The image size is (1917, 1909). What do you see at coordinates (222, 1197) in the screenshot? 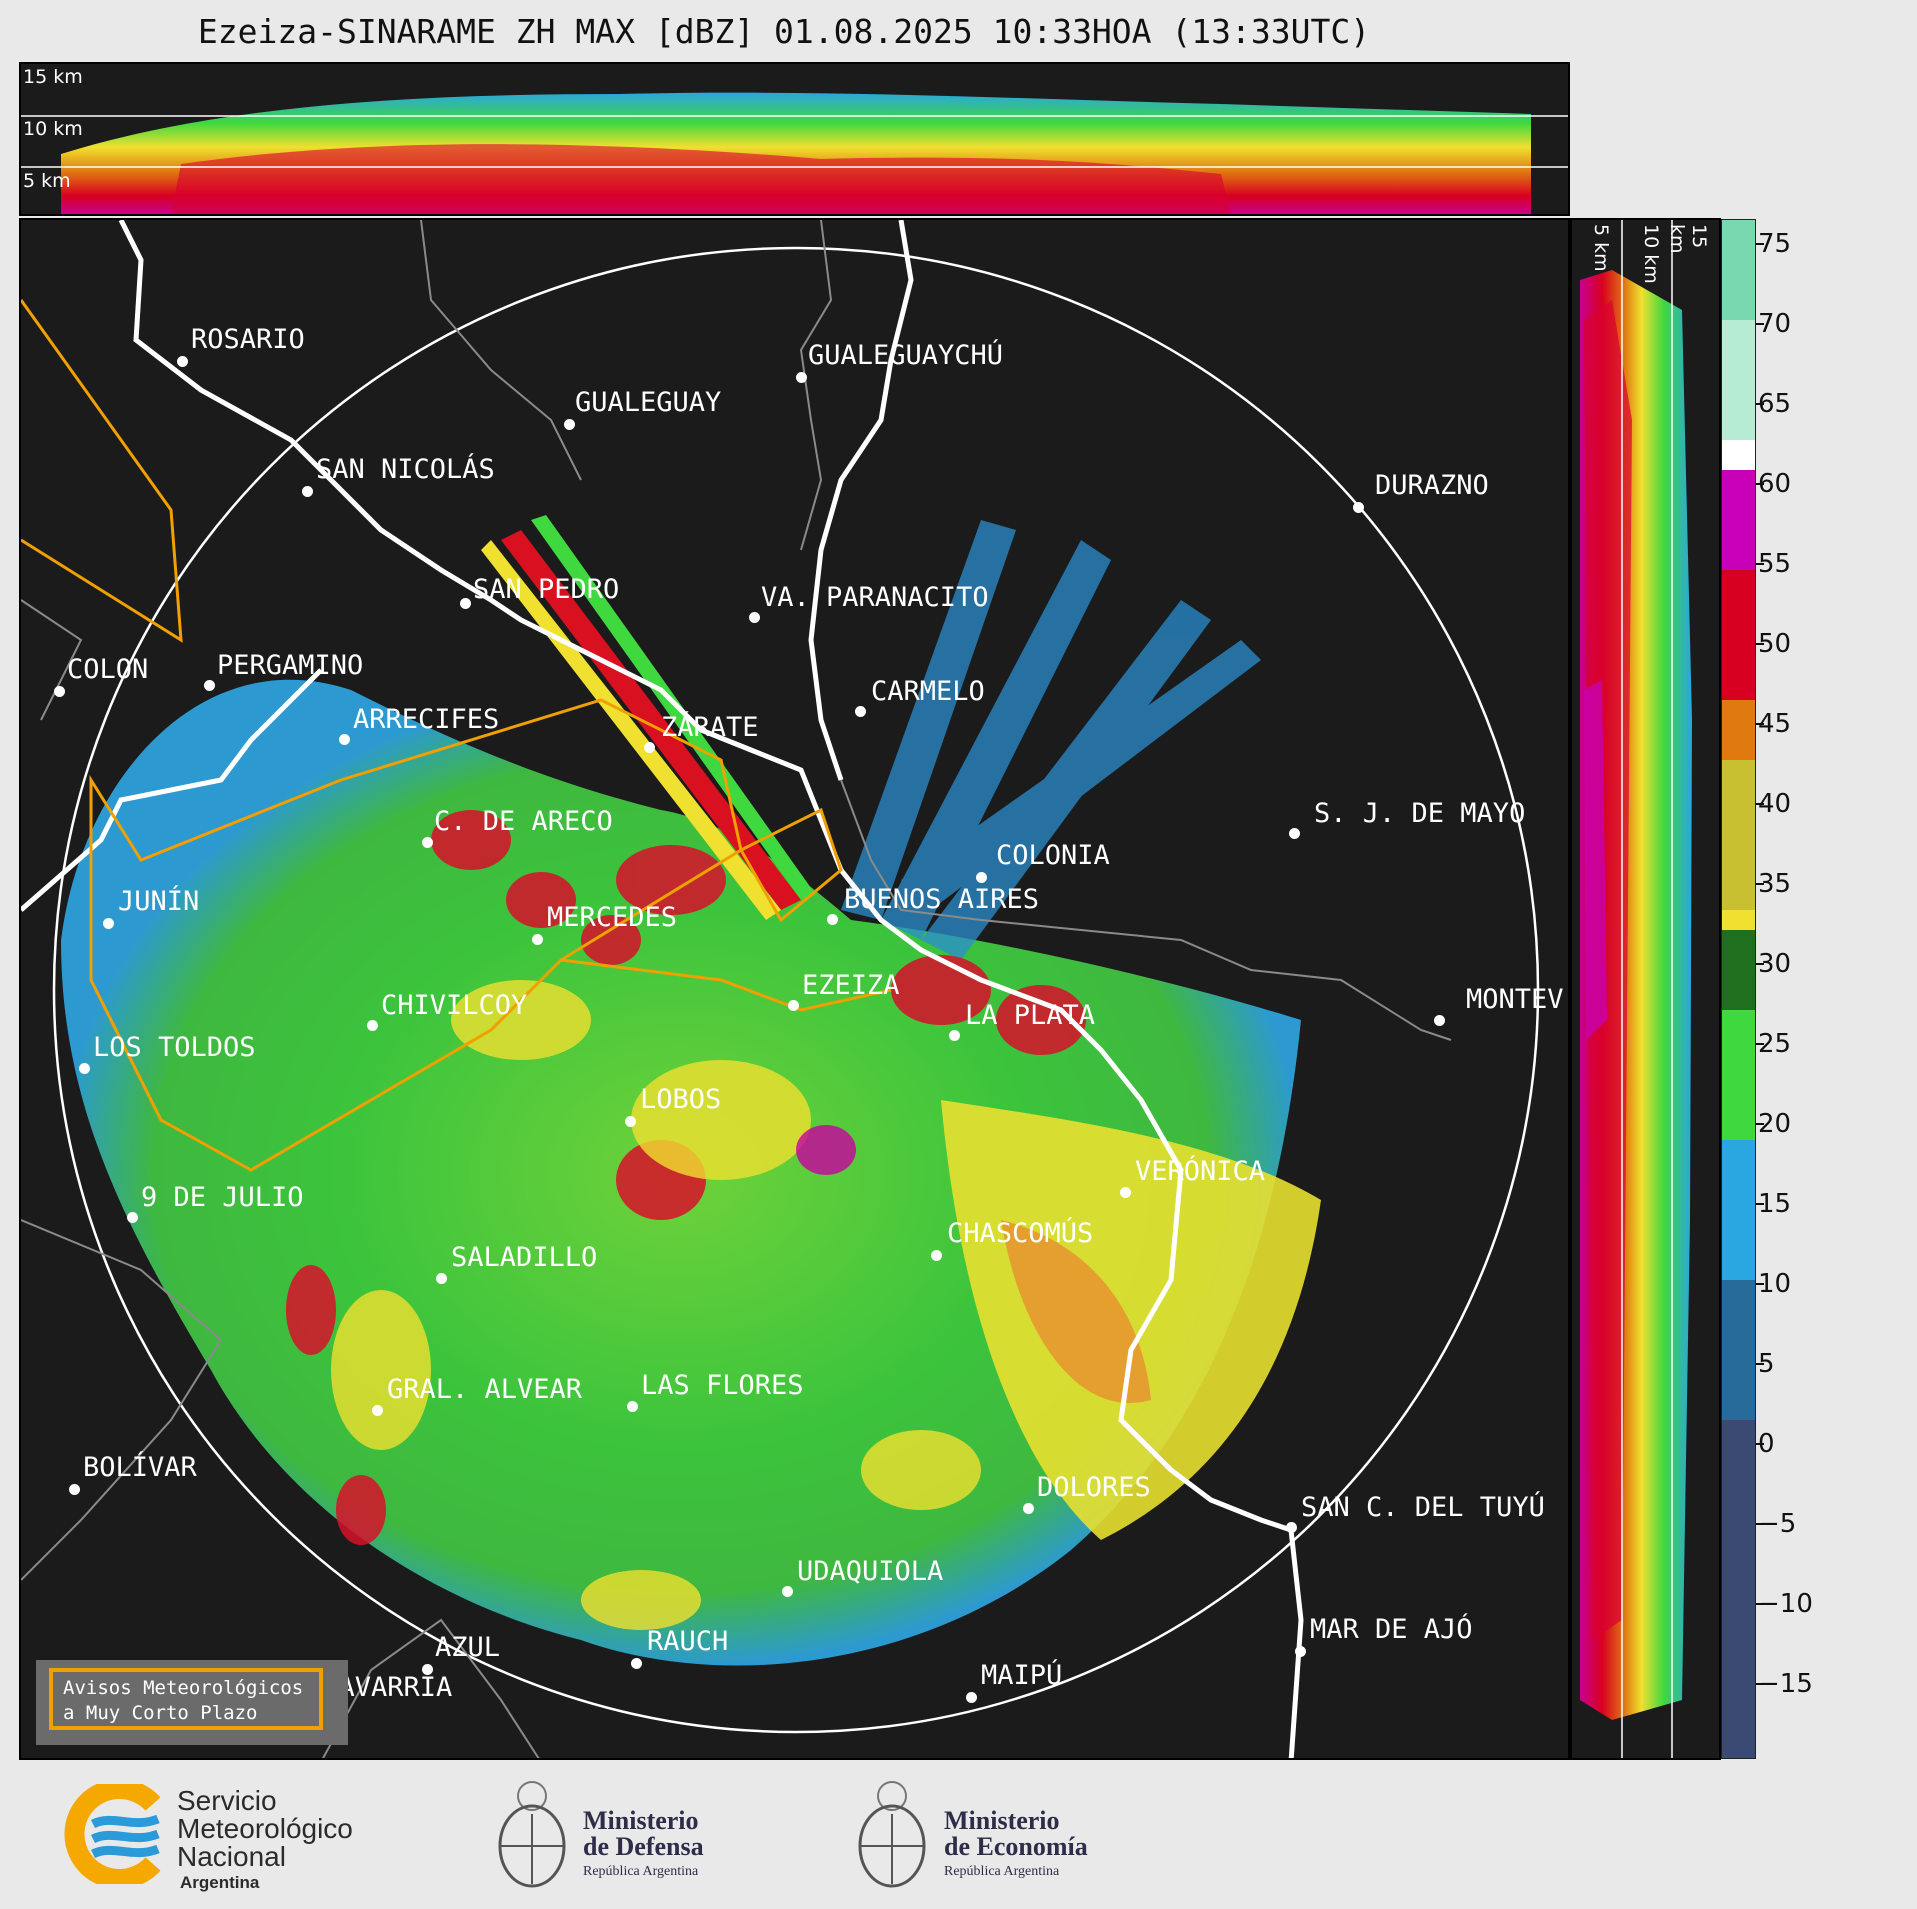
I see `city-label: 9 DE JULIO` at bounding box center [222, 1197].